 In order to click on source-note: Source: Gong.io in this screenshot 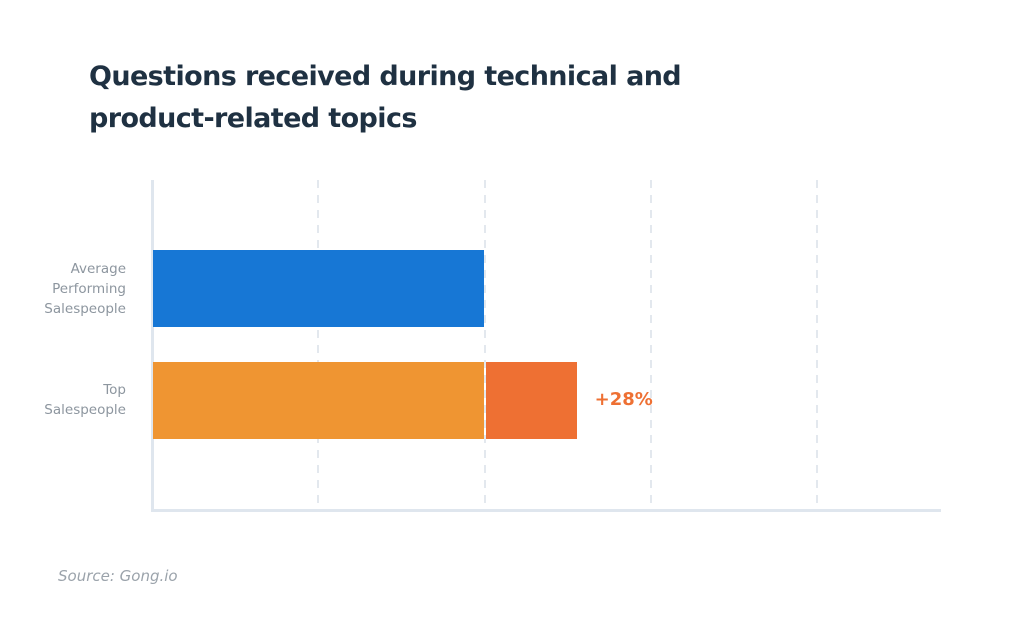, I will do `click(118, 576)`.